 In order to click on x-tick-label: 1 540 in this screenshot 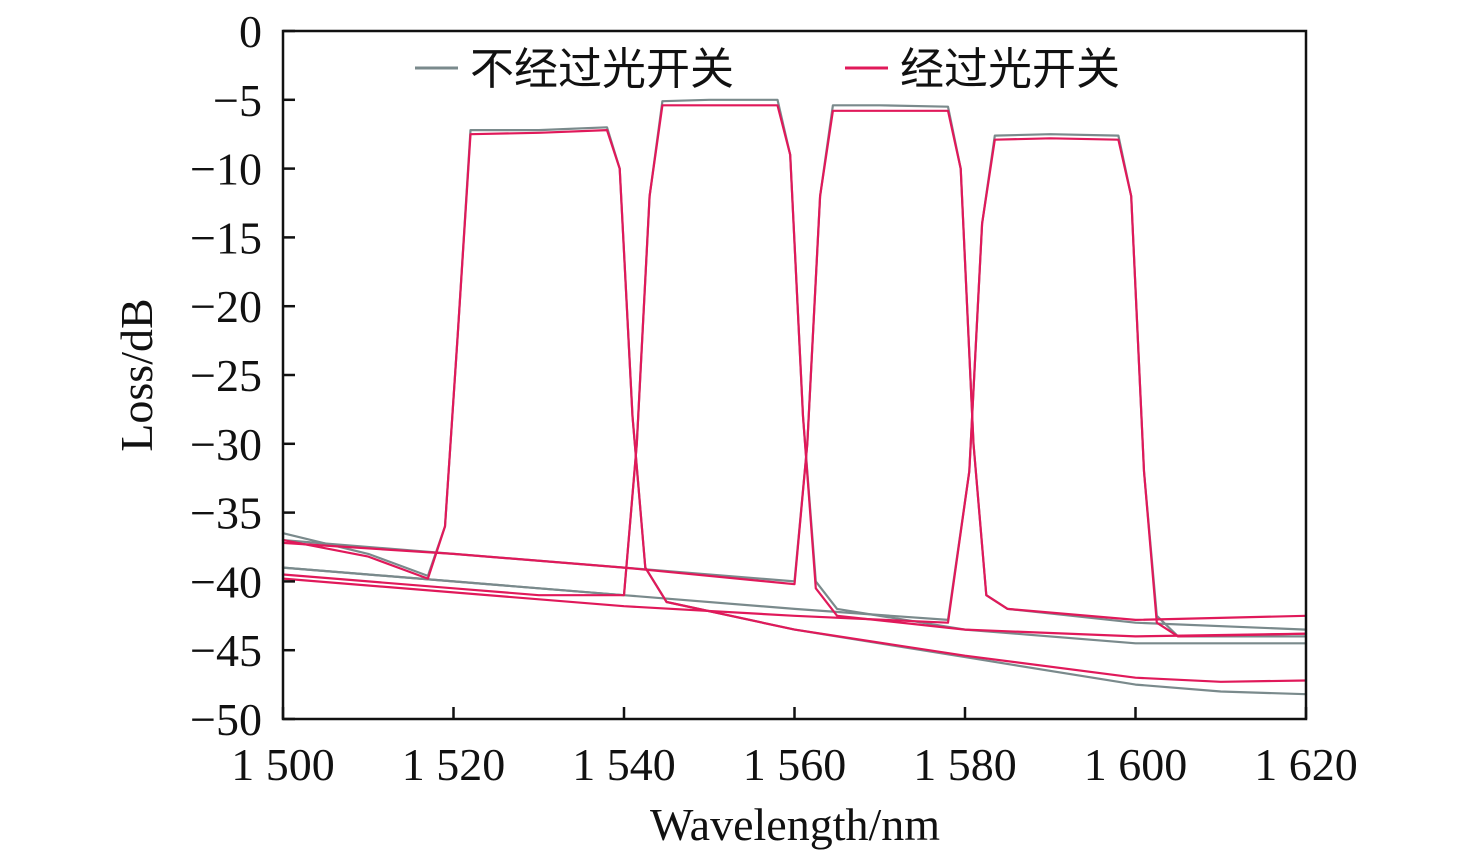, I will do `click(624, 764)`.